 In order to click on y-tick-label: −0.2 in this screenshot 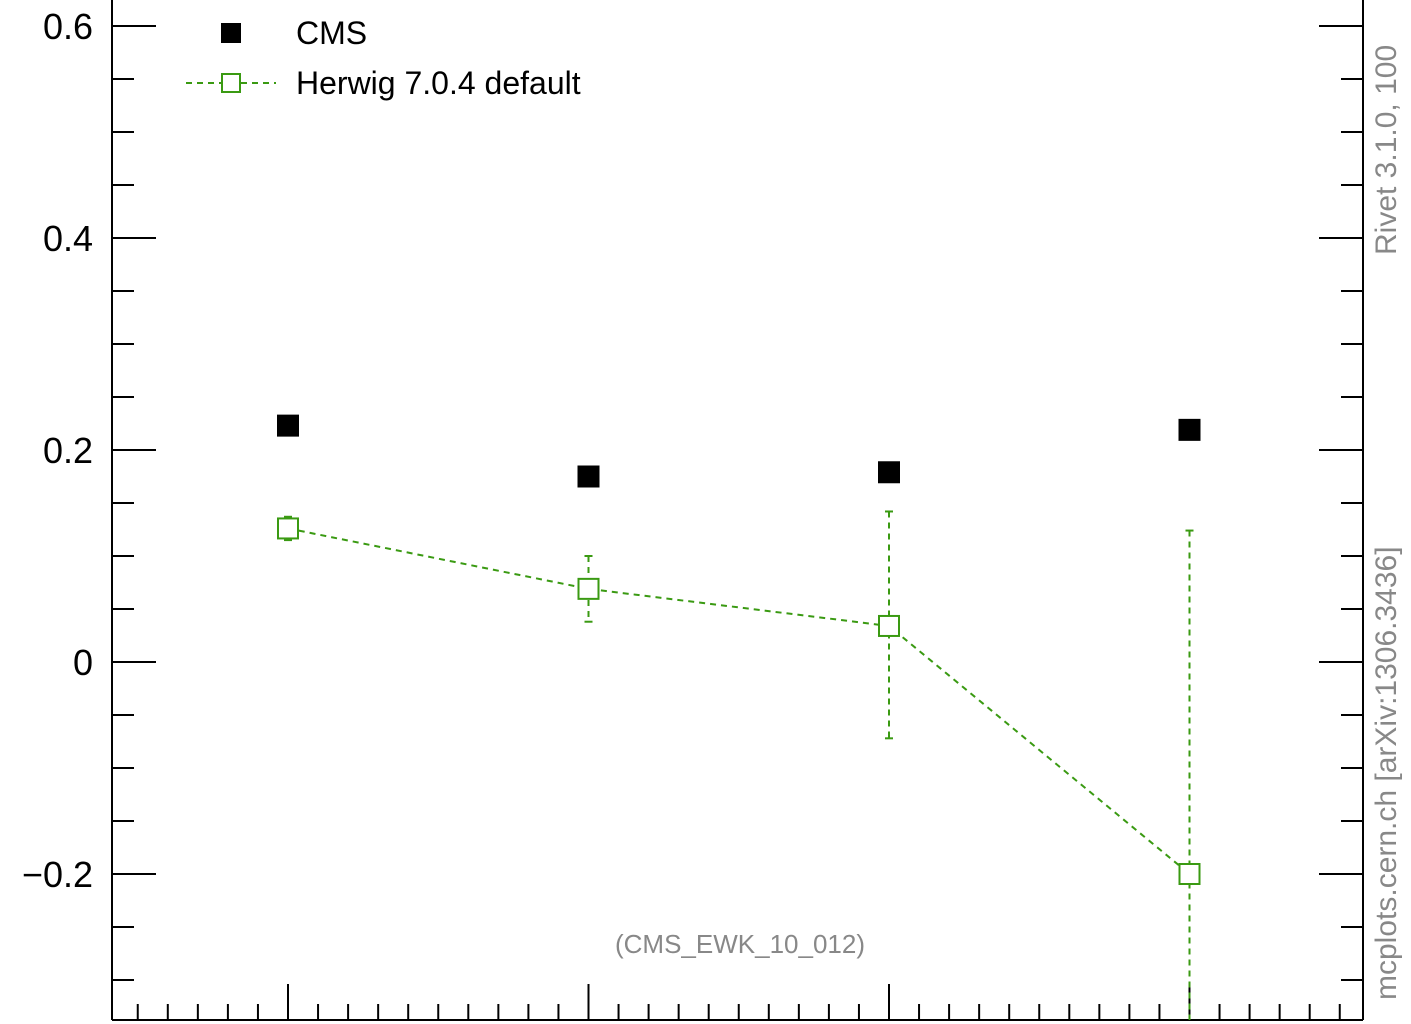, I will do `click(57, 874)`.